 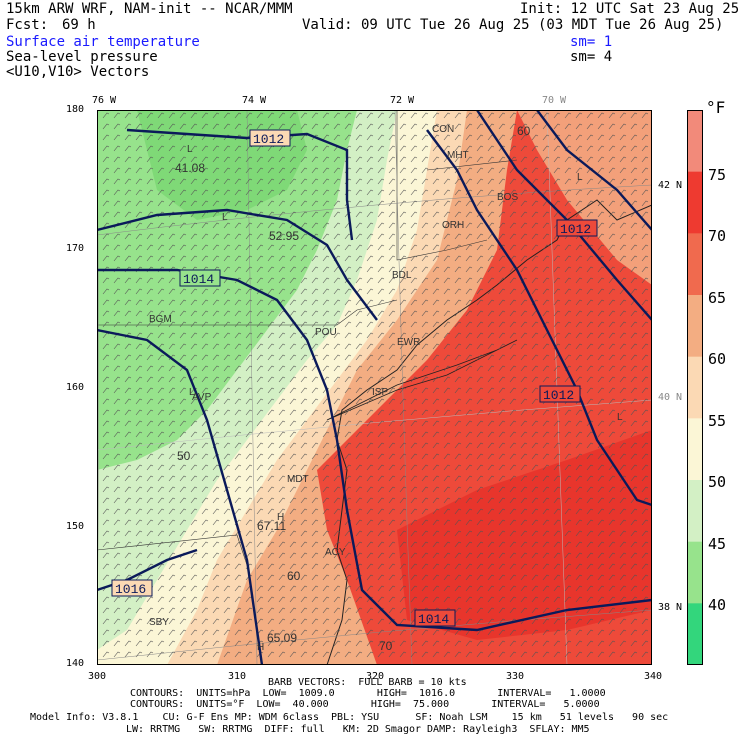 I want to click on colorbar-unit: °F, so click(x=716, y=107).